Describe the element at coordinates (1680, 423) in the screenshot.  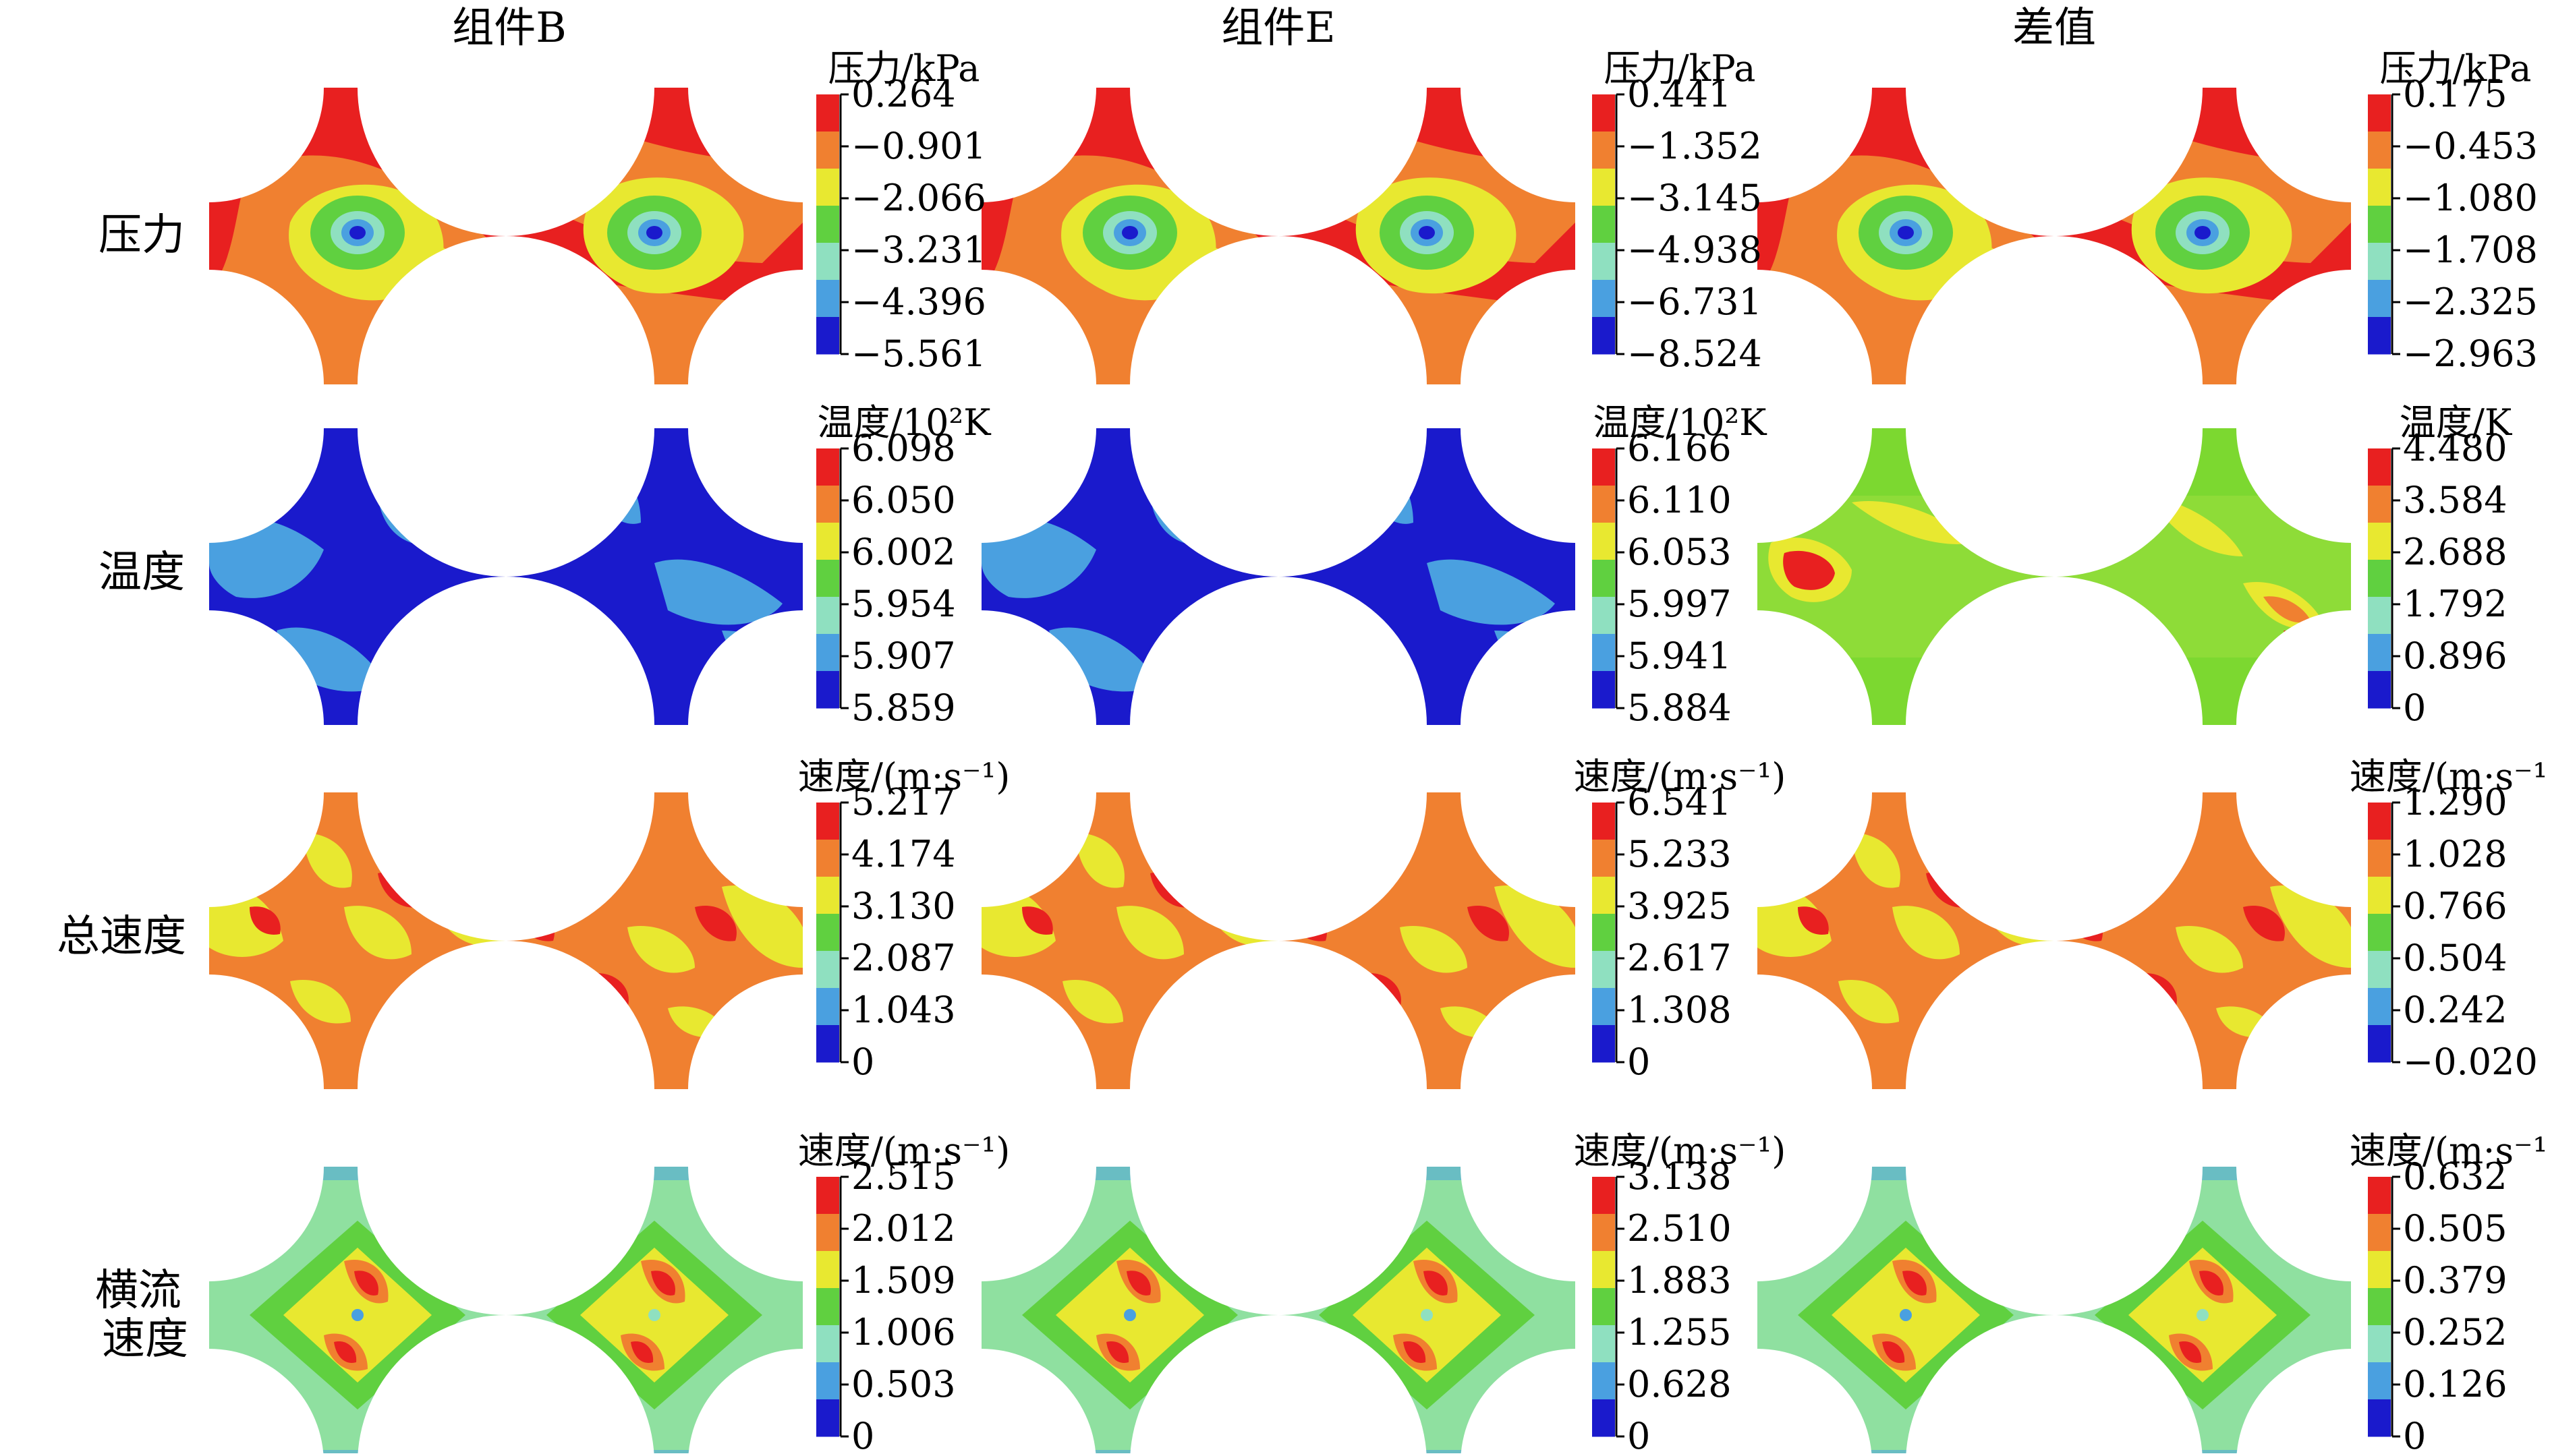
I see `colorbar-title: 温度/10²K` at that location.